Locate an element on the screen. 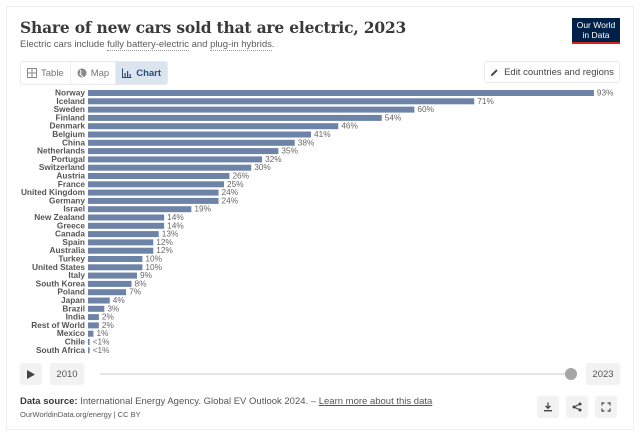  value-label: 46% is located at coordinates (349, 126).